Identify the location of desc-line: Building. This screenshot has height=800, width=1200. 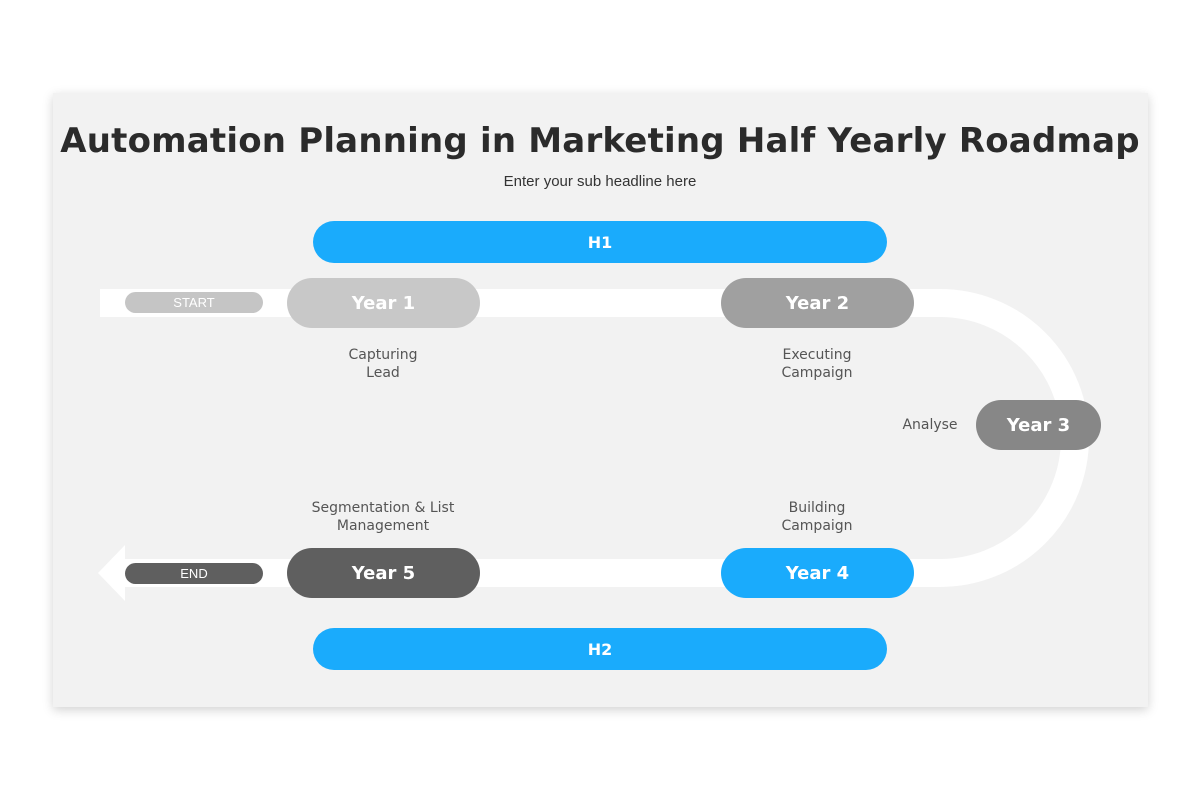
(817, 508).